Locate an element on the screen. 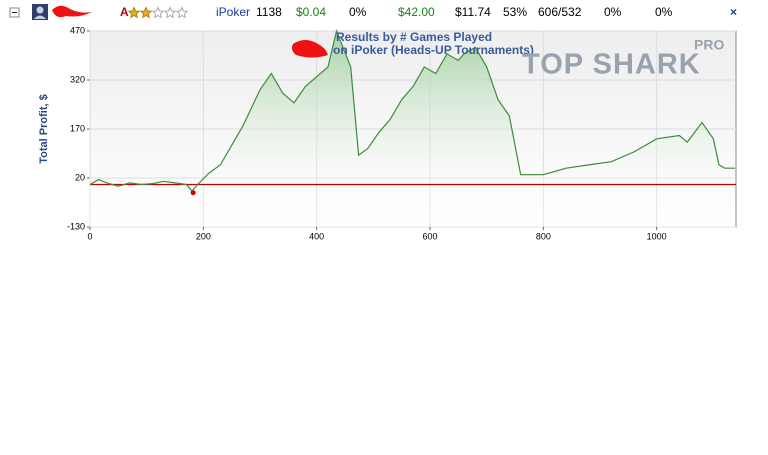 The width and height of the screenshot is (768, 455). x-tick-label: 0 is located at coordinates (89, 236).